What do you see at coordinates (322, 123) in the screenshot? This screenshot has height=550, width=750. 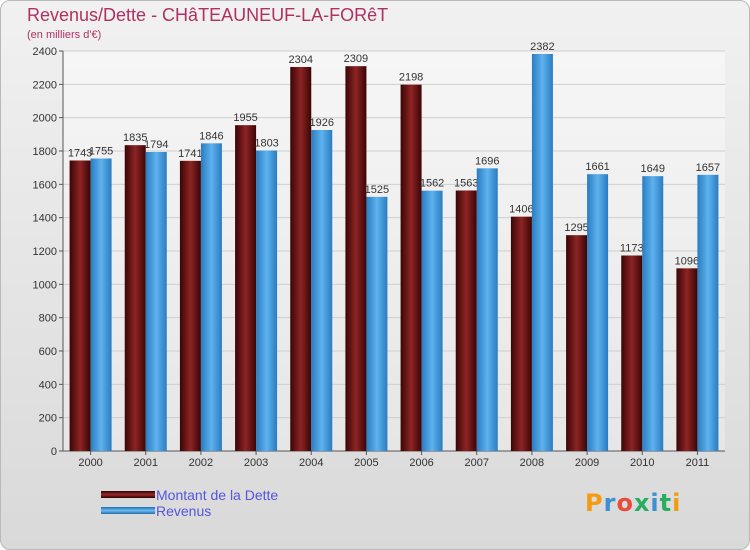 I see `data-label-revenus: 1926` at bounding box center [322, 123].